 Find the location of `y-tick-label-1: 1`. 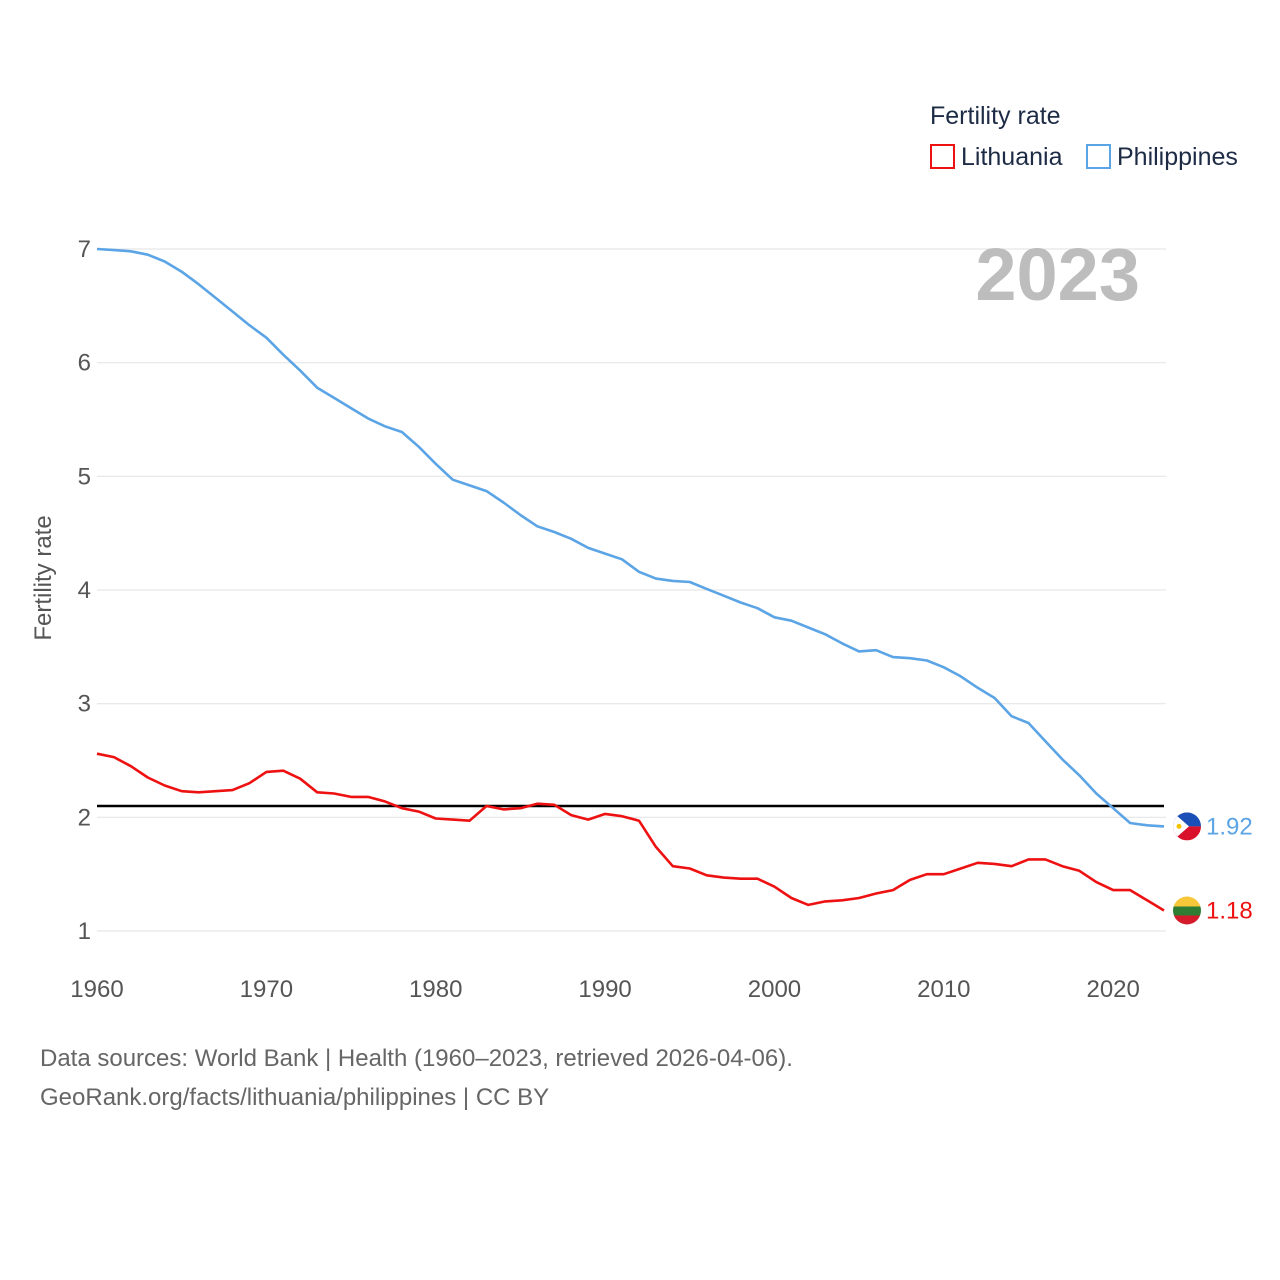

y-tick-label-1: 1 is located at coordinates (84, 931).